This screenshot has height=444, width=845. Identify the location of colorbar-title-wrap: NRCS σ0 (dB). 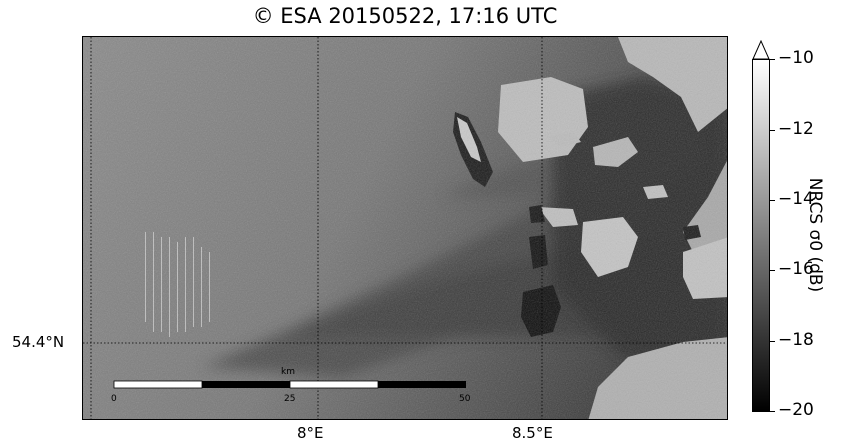
(815, 235).